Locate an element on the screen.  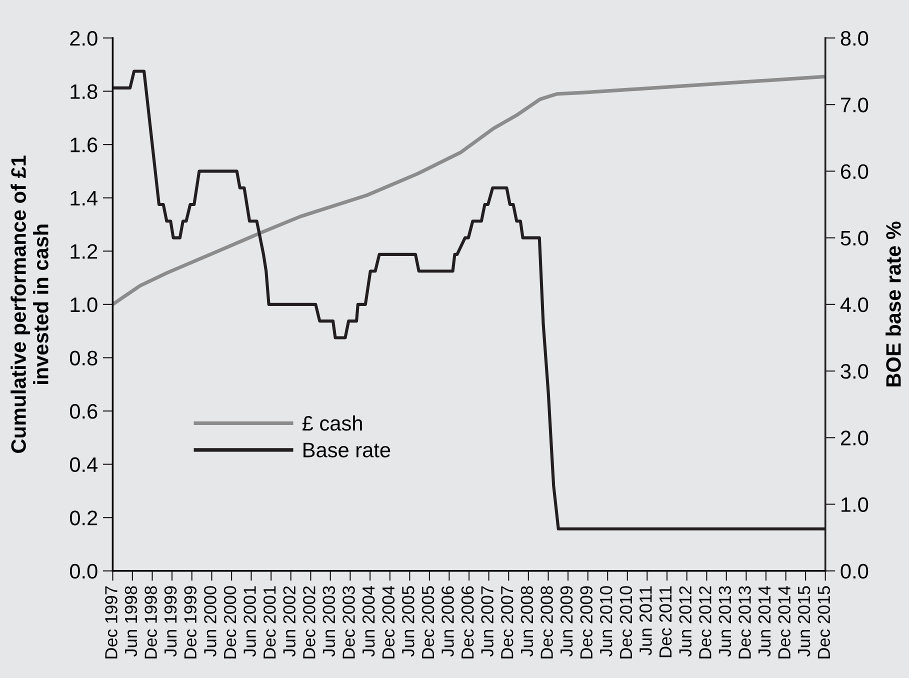
x-tick-label: Dec 2005 is located at coordinates (428, 622).